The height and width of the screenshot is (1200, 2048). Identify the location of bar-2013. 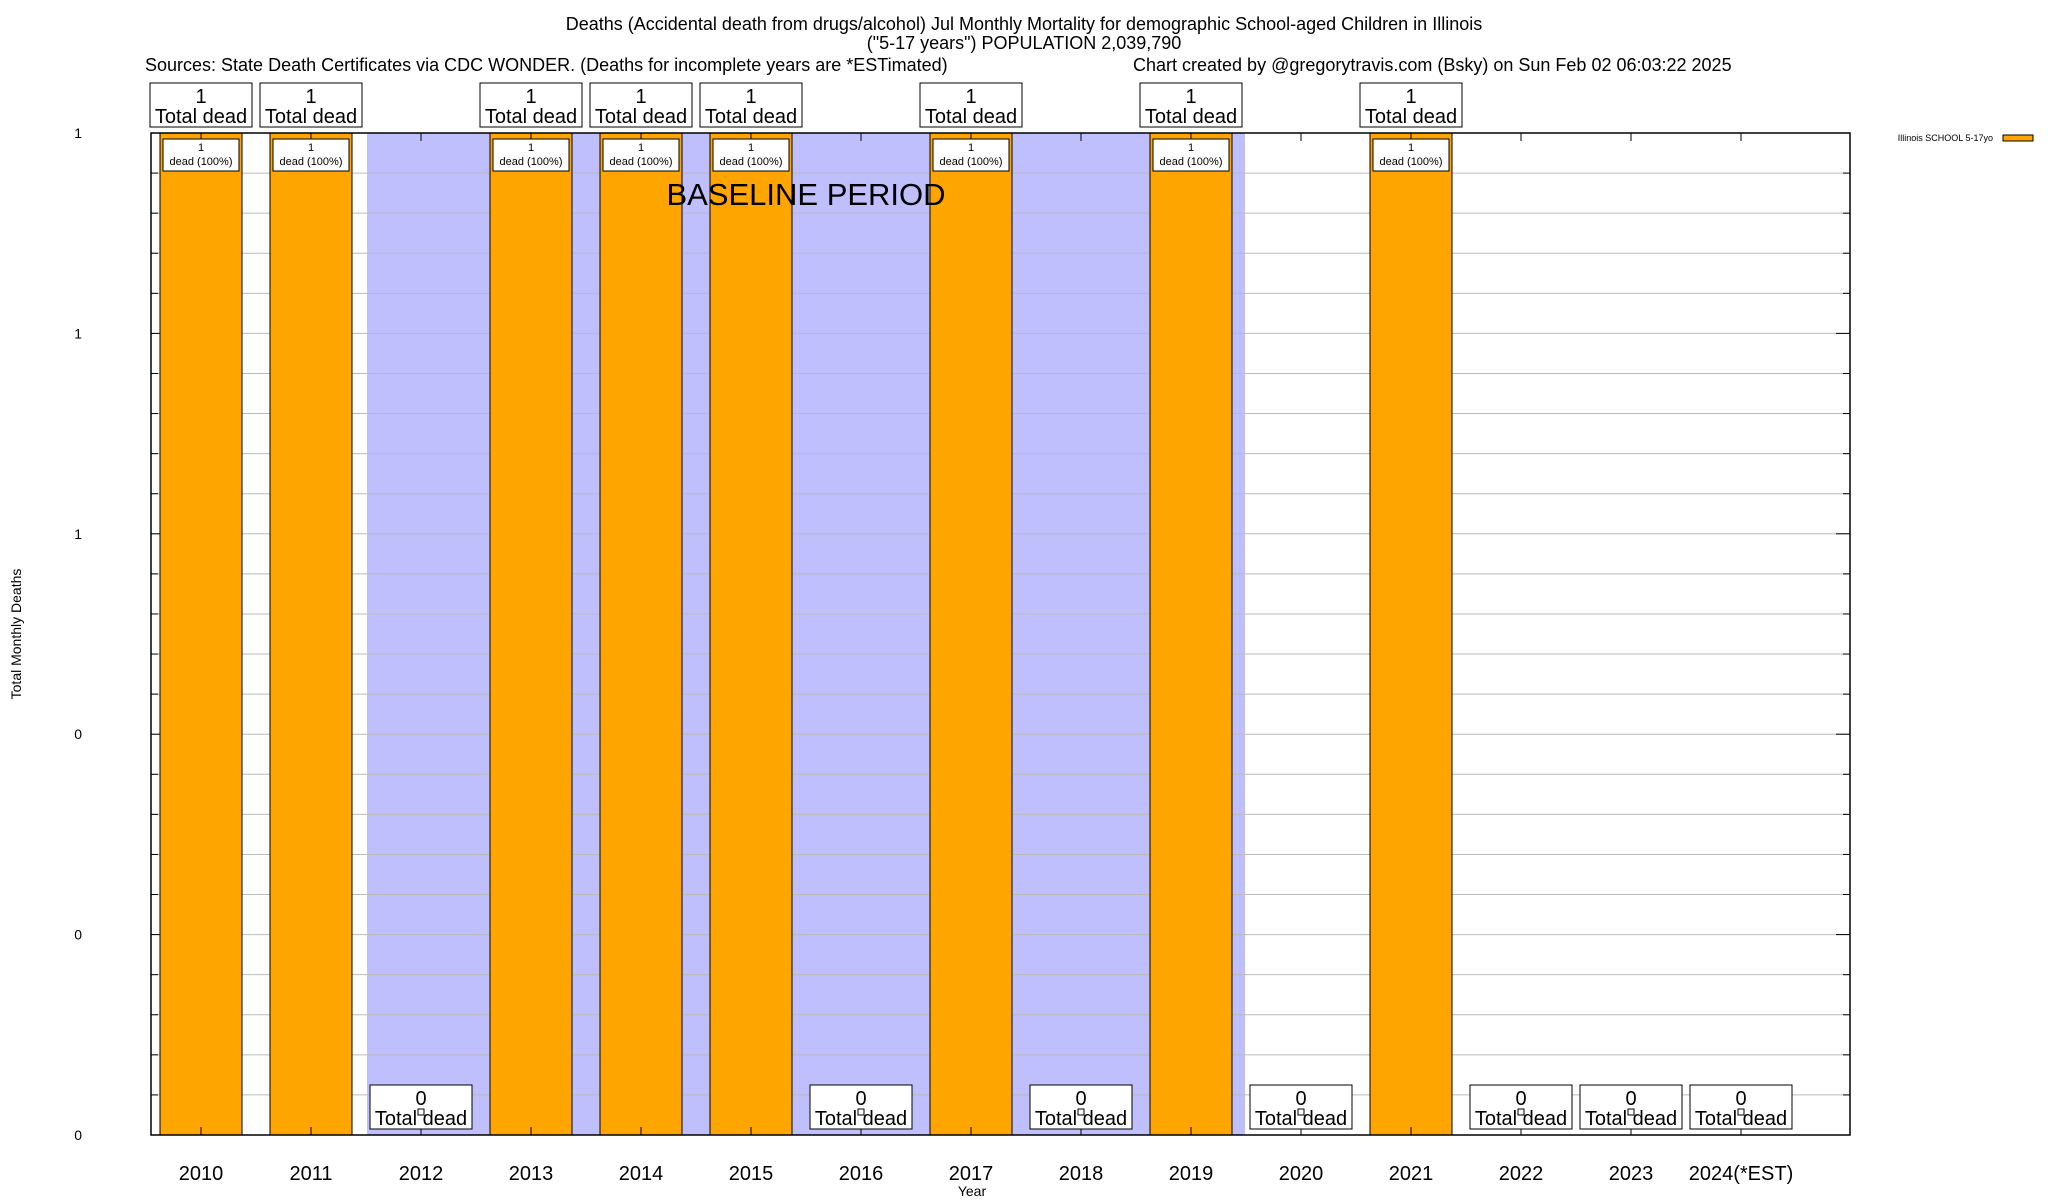
(531, 634).